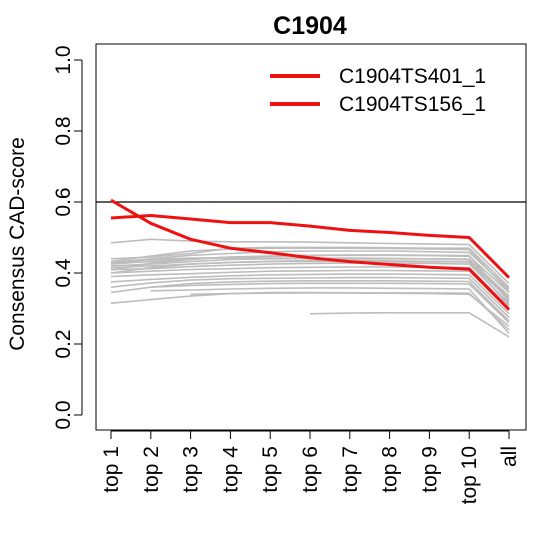  What do you see at coordinates (63, 201) in the screenshot?
I see `y-tick-label: 0.6` at bounding box center [63, 201].